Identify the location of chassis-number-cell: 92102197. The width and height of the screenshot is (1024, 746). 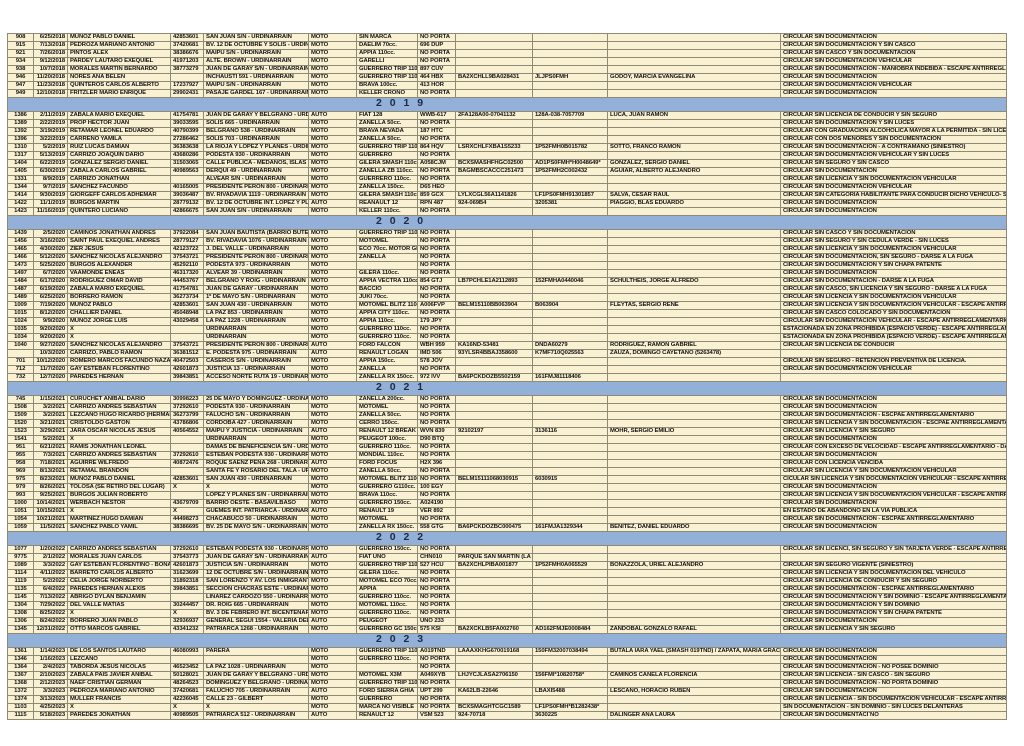
(494, 431).